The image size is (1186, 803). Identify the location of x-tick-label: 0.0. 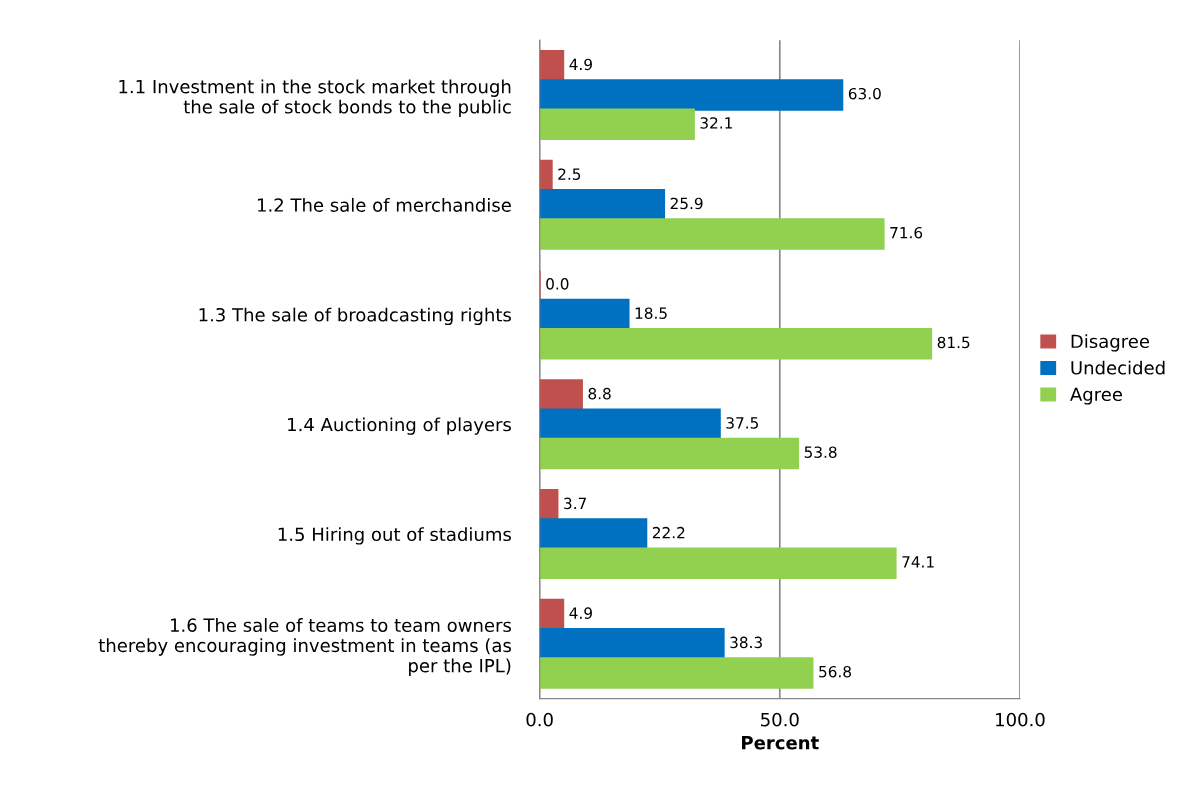
(539, 719).